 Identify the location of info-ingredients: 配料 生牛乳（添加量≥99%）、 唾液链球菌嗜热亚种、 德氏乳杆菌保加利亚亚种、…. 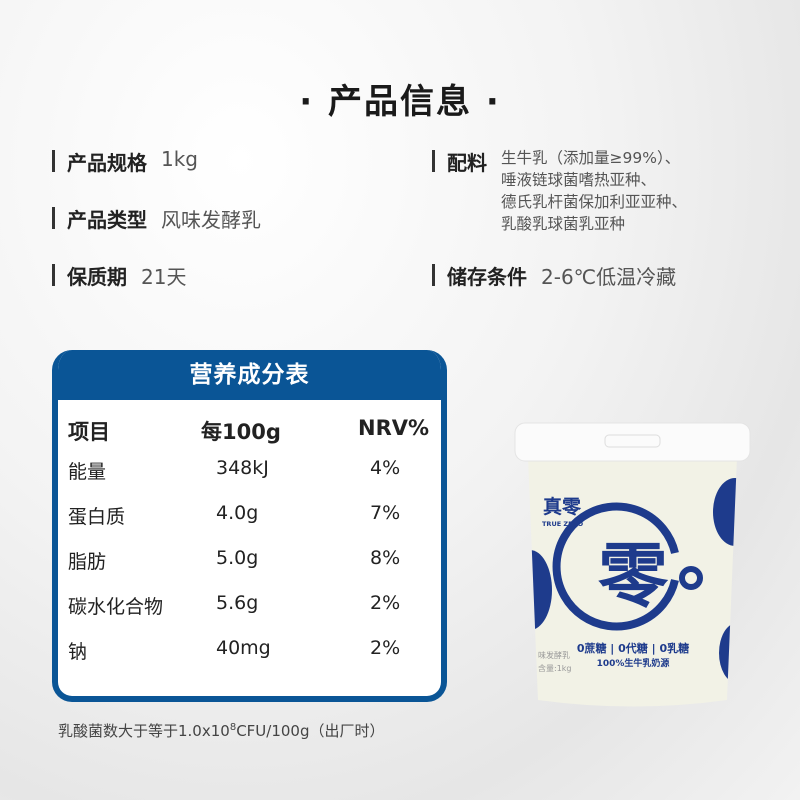
(559, 191).